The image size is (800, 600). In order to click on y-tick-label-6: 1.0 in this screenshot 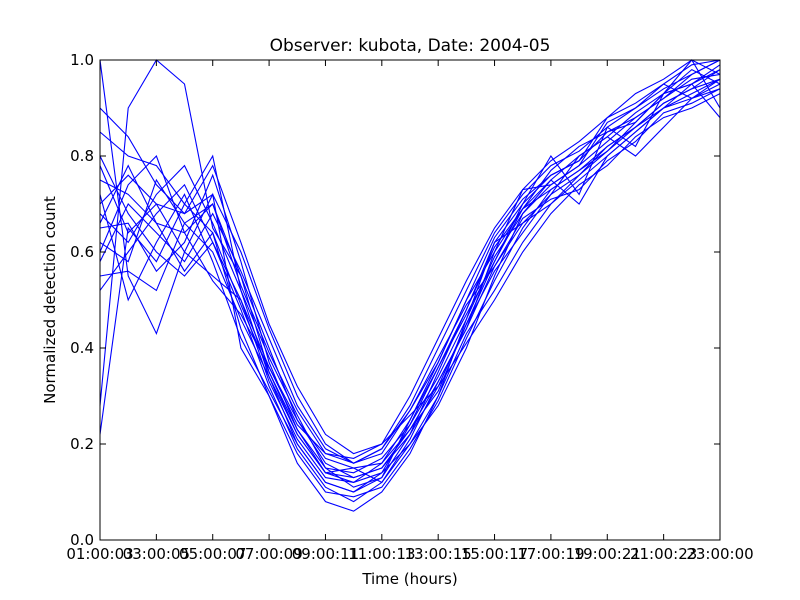, I will do `click(82, 60)`.